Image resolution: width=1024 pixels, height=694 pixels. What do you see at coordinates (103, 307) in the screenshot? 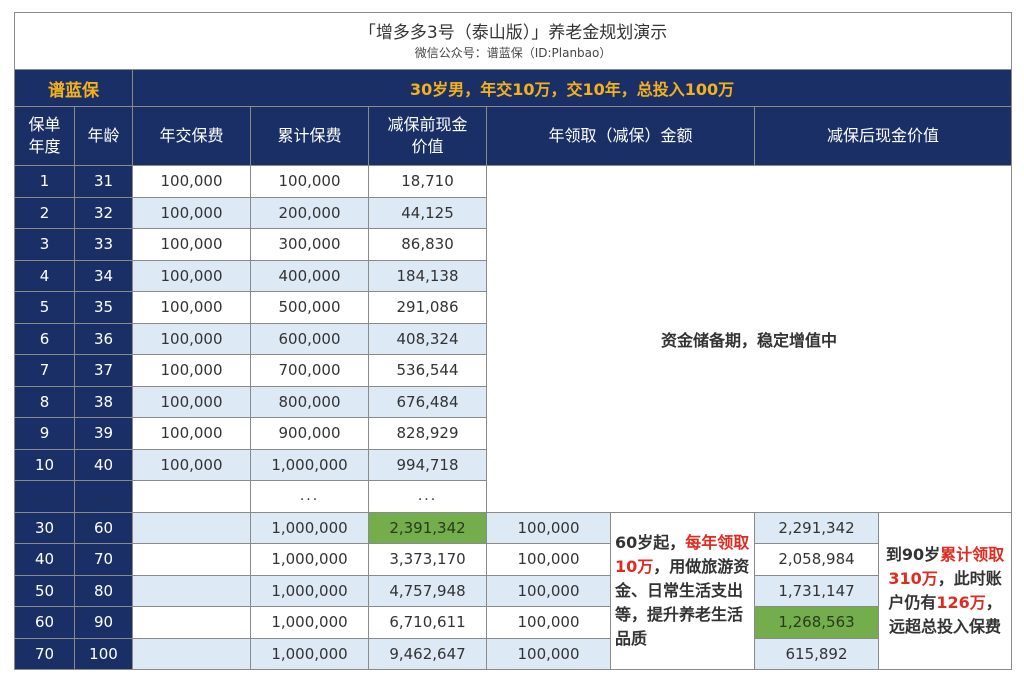
I see `age-cell: 35` at bounding box center [103, 307].